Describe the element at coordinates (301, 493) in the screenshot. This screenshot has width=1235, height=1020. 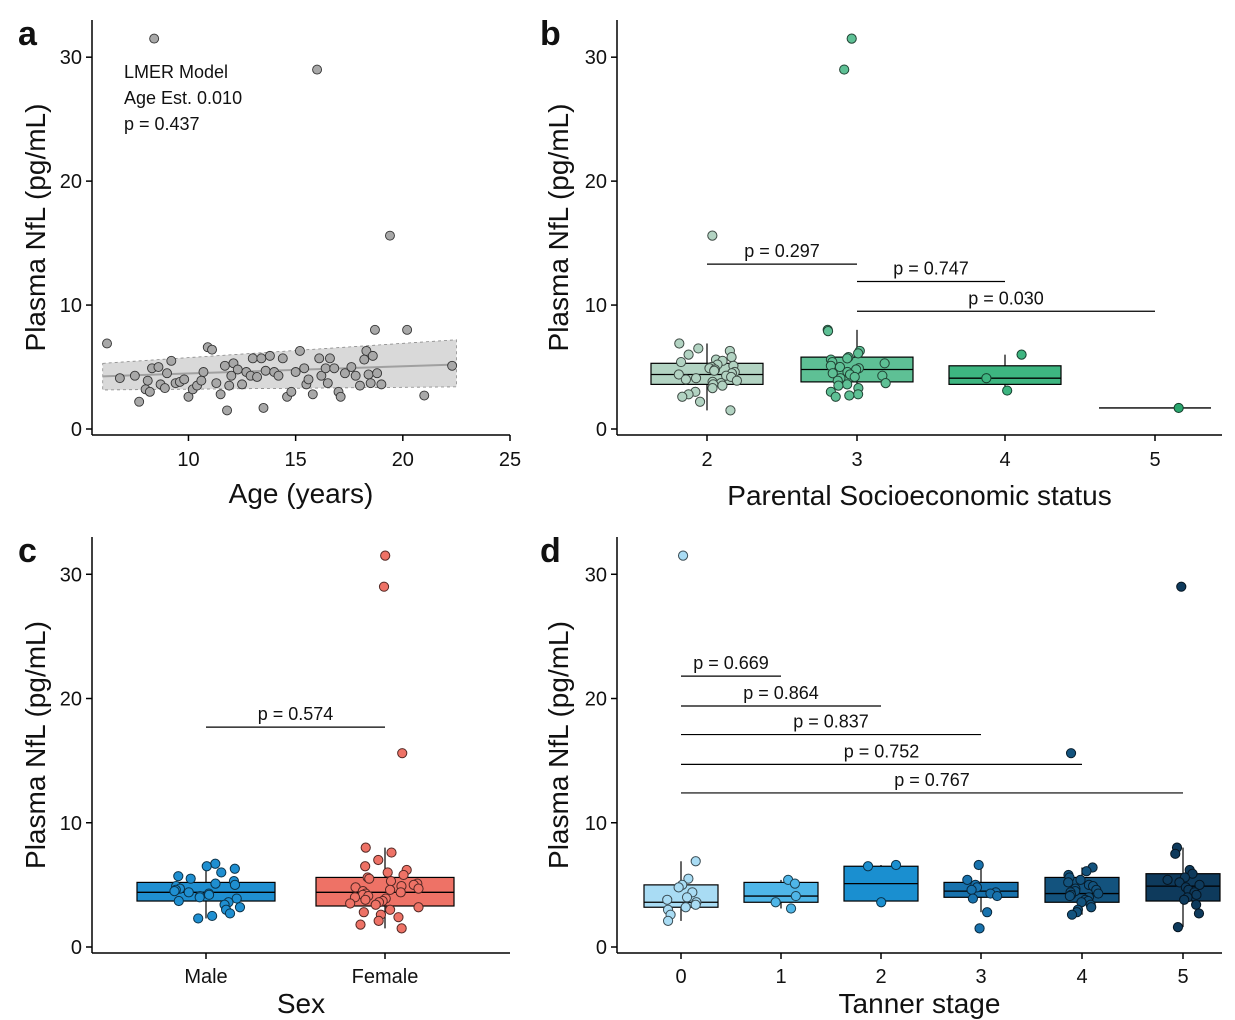
I see `x-axis-title: Age (years)` at that location.